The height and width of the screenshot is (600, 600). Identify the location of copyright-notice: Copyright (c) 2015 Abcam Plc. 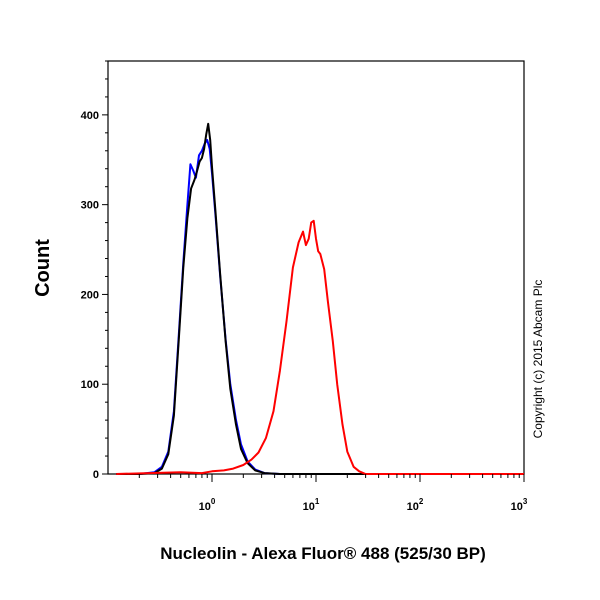
(538, 359).